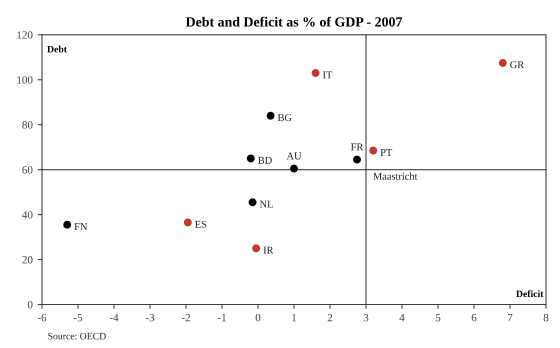  What do you see at coordinates (438, 318) in the screenshot?
I see `x-tick-label: 5` at bounding box center [438, 318].